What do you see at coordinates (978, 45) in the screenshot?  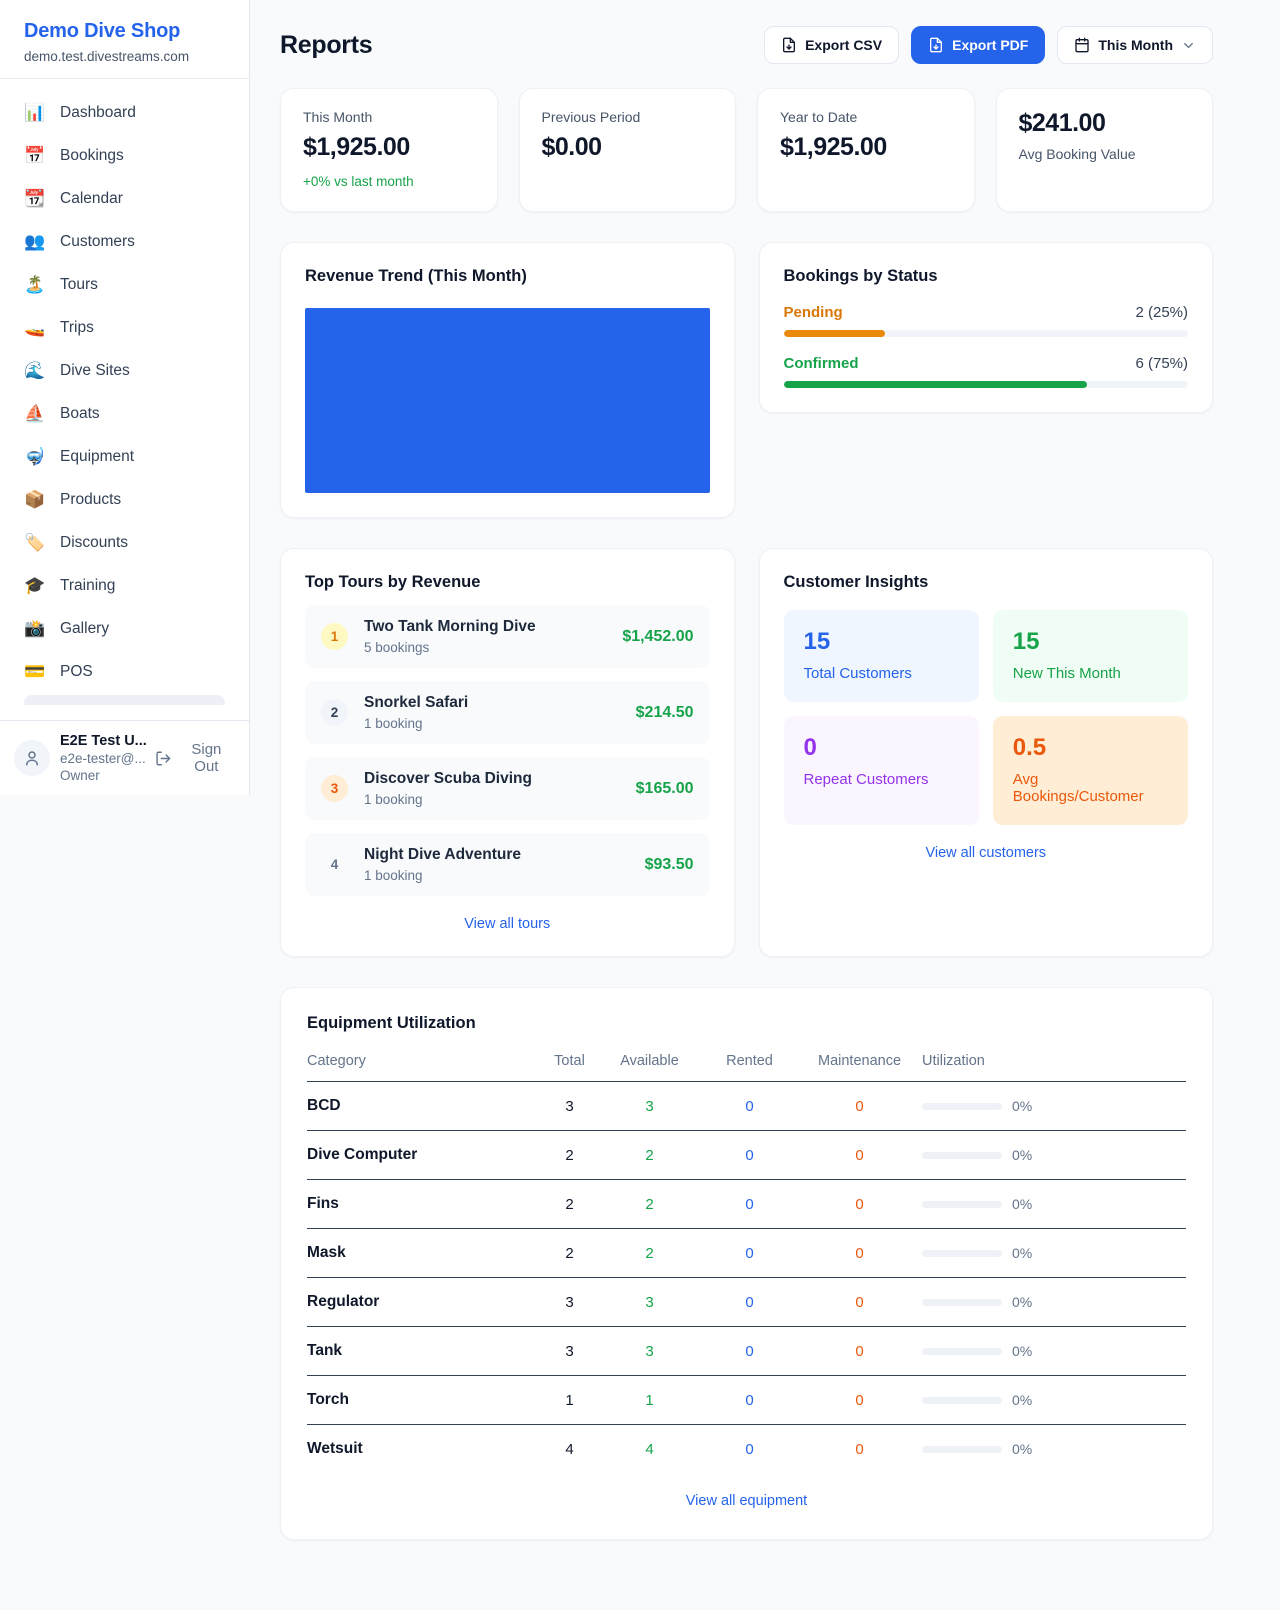 I see `export-pdf-button: Export PDF` at bounding box center [978, 45].